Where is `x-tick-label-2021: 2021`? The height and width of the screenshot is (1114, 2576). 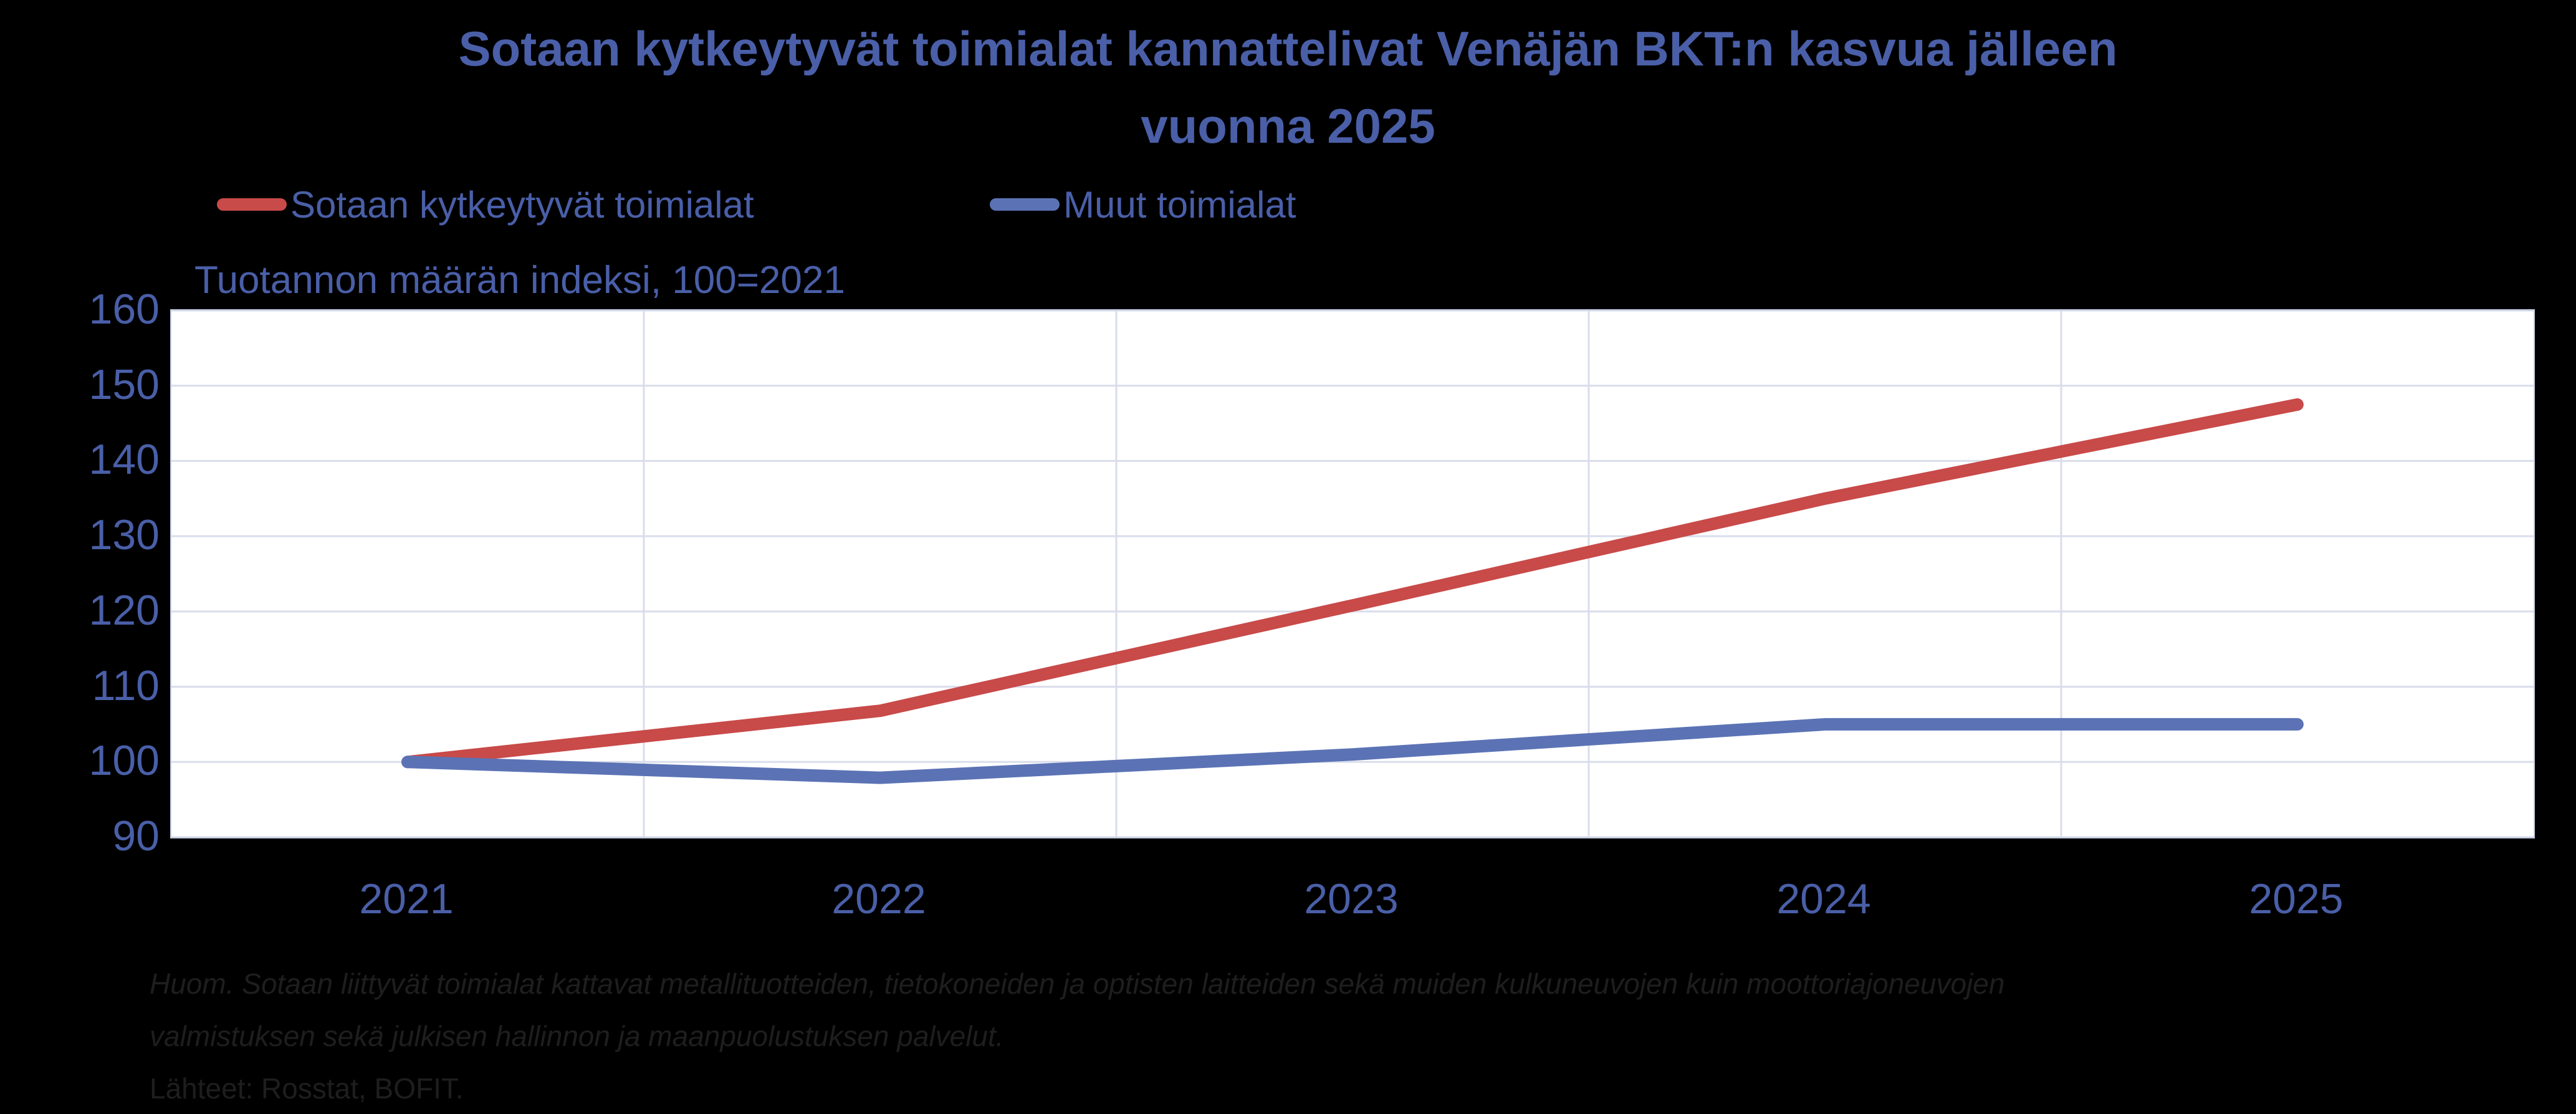 x-tick-label-2021: 2021 is located at coordinates (407, 899).